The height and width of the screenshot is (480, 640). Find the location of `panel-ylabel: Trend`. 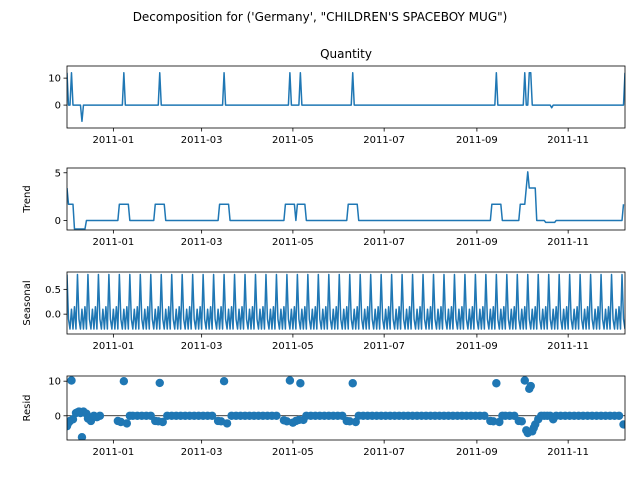

panel-ylabel: Trend is located at coordinates (27, 199).